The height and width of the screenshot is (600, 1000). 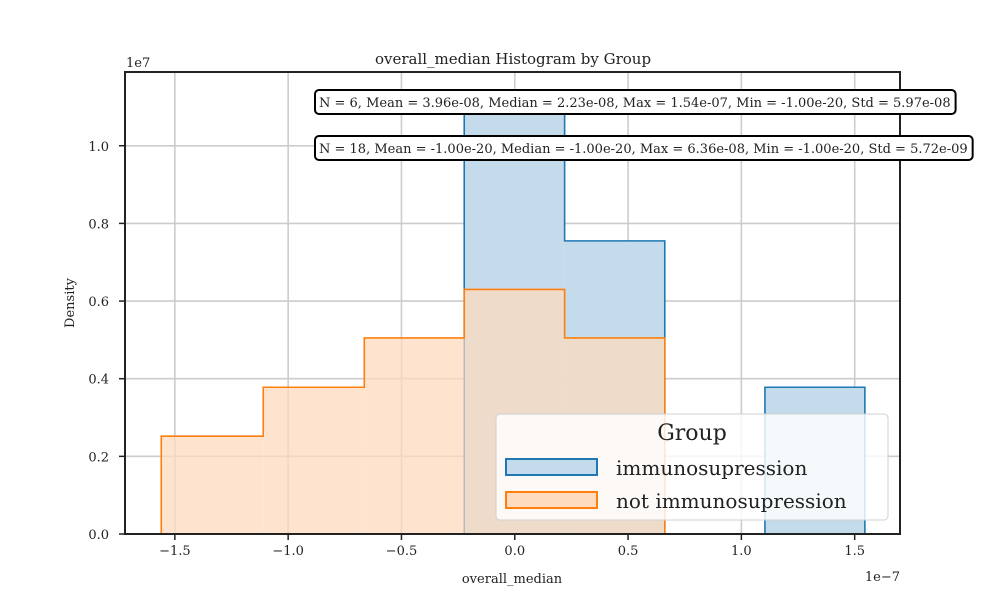 What do you see at coordinates (551, 500) in the screenshot?
I see `legend-swatch-not-immunosupression` at bounding box center [551, 500].